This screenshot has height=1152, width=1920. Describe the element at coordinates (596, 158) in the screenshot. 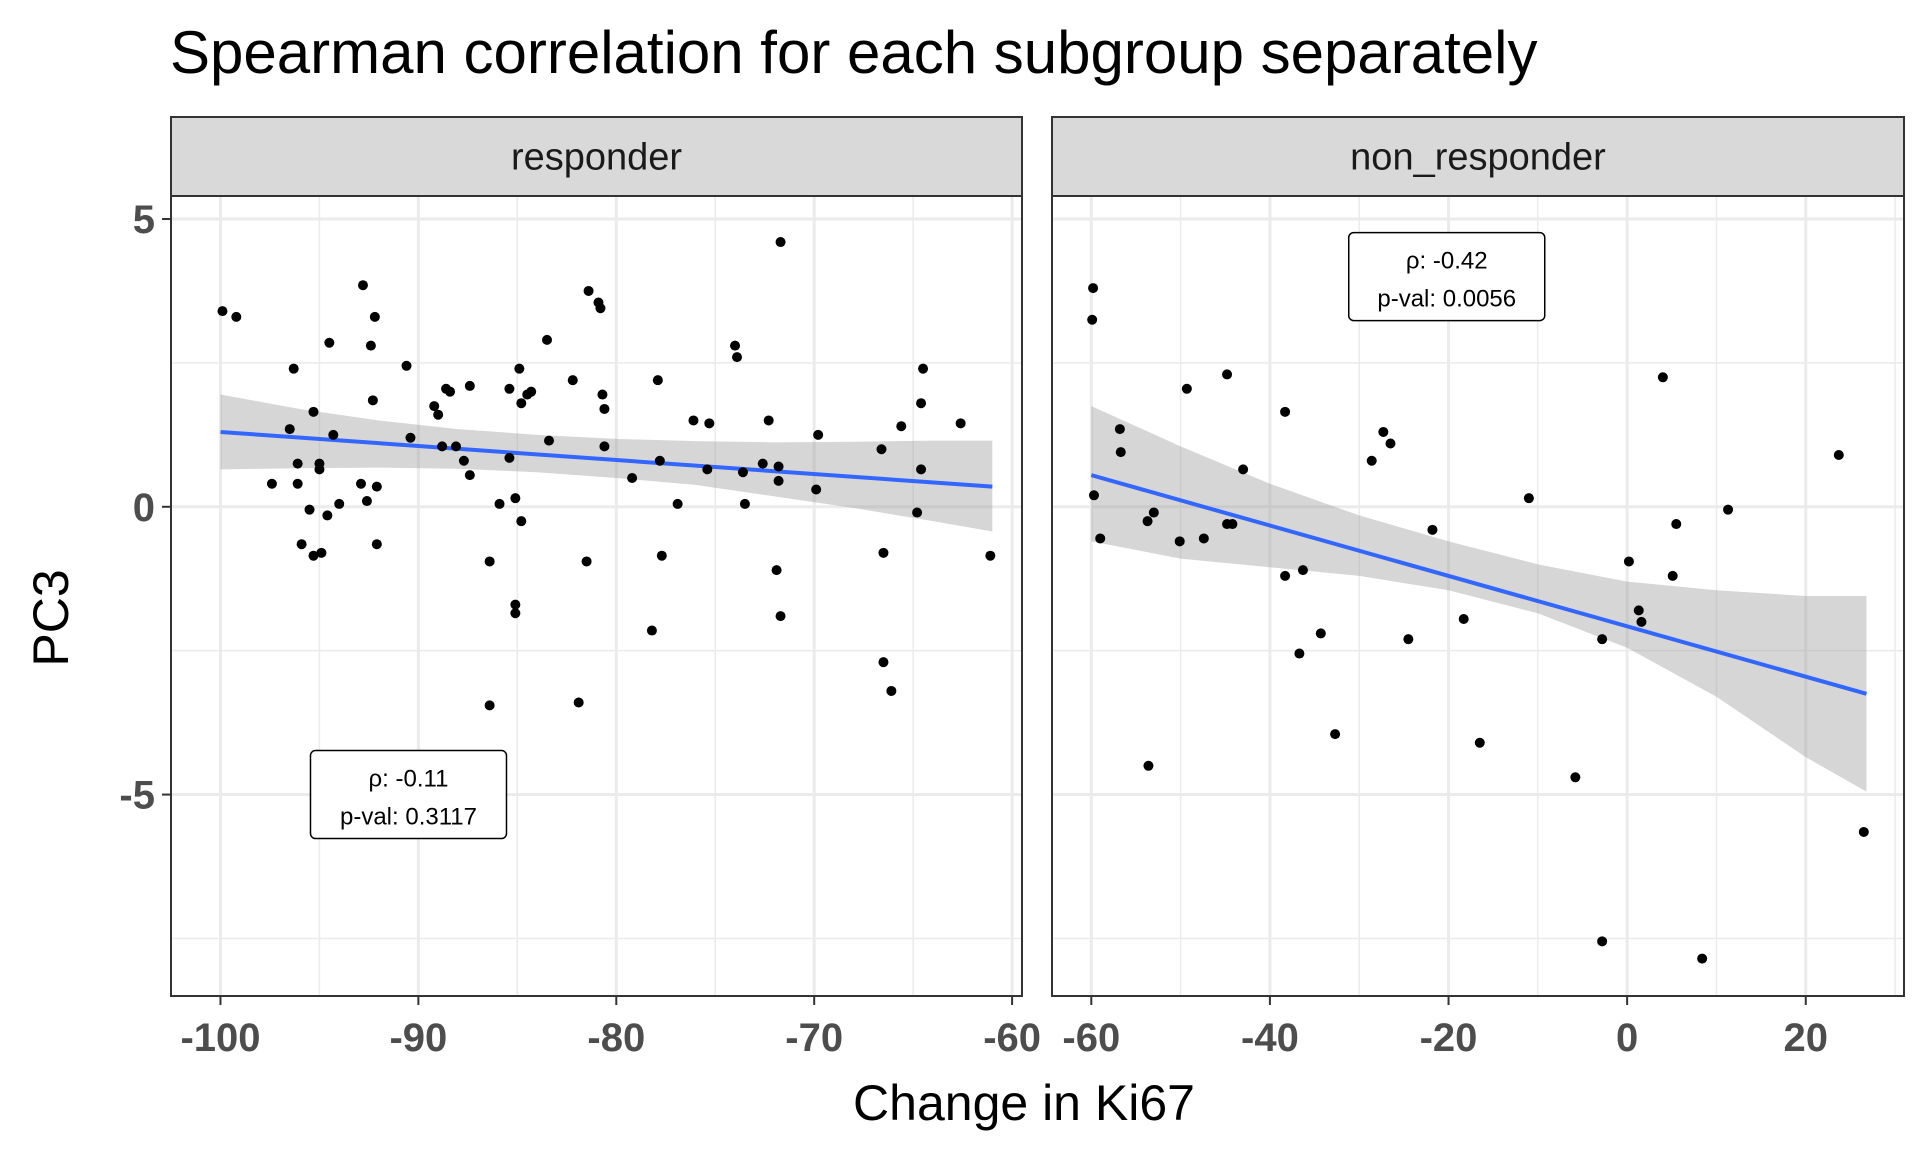

I see `facet-strip-label: responder` at that location.